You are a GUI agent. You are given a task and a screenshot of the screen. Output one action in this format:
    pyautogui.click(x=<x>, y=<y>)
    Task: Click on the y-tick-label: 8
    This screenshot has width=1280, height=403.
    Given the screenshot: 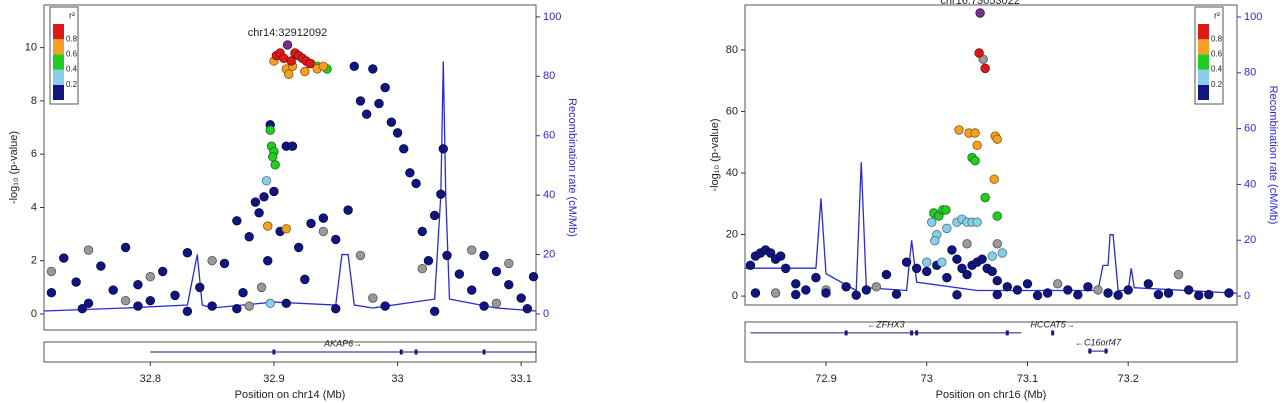 What is the action you would take?
    pyautogui.click(x=34, y=101)
    